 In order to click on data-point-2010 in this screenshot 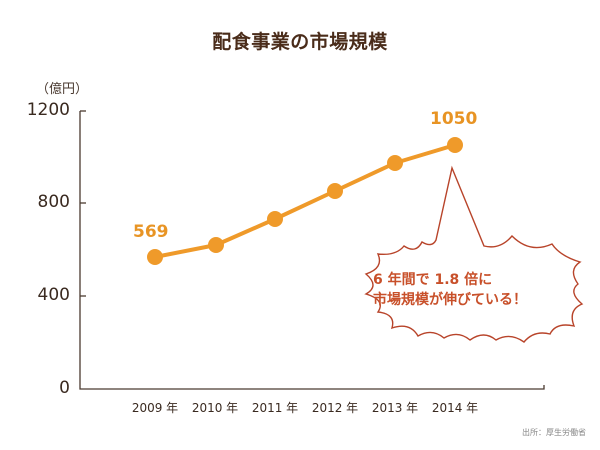, I will do `click(216, 245)`.